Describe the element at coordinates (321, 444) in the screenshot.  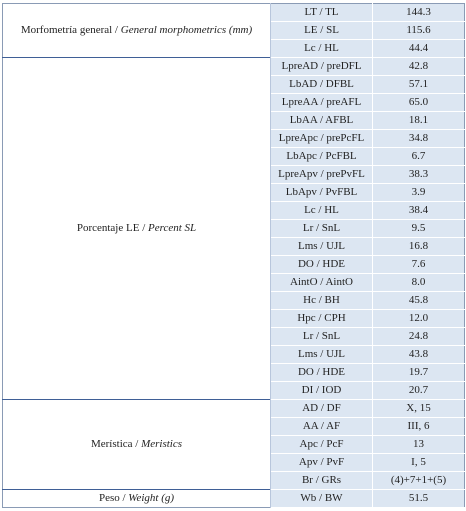
I see `abbreviation: Apc / PcF` at that location.